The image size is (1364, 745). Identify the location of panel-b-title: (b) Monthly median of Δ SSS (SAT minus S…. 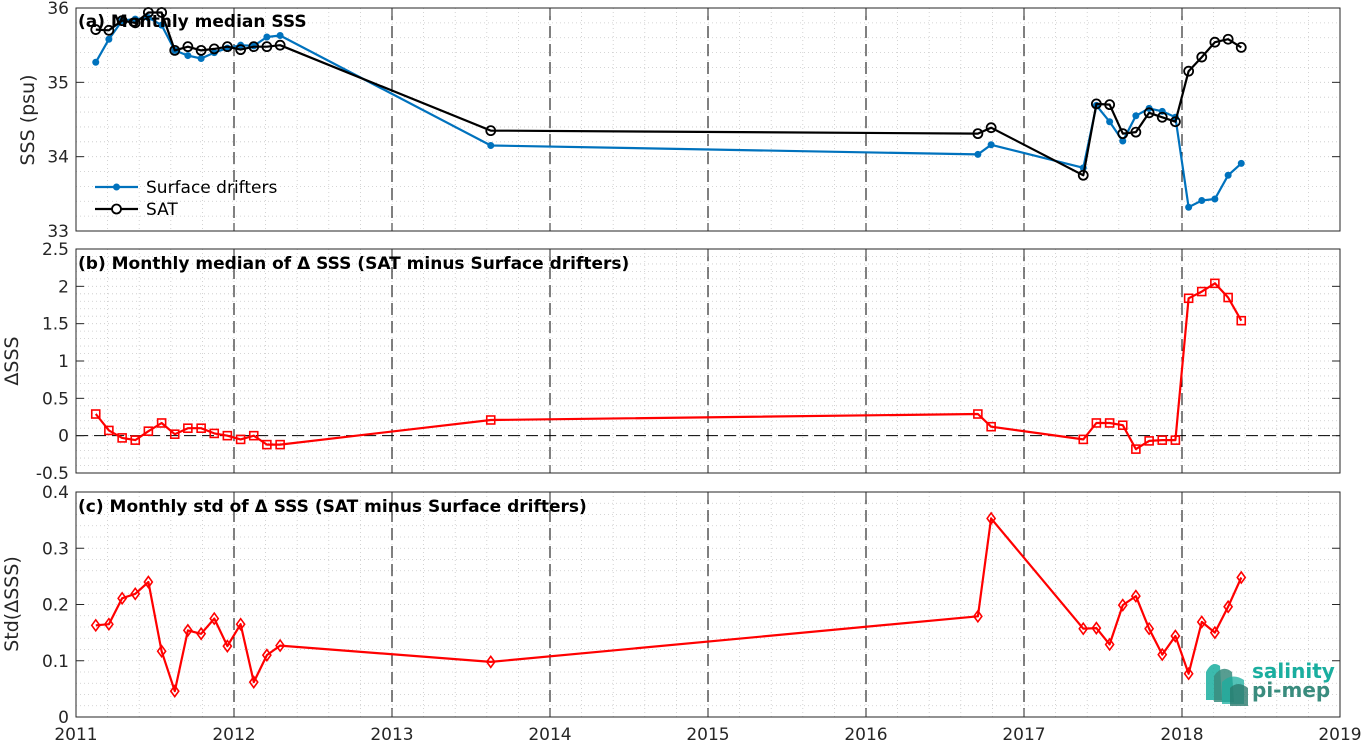
(353, 264).